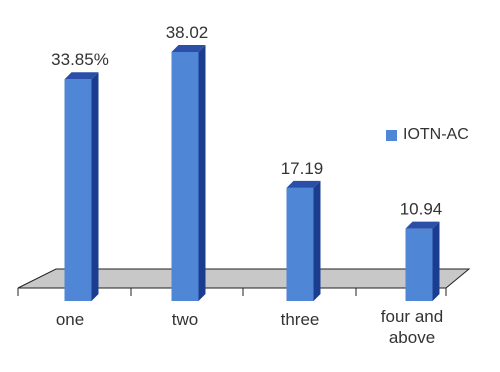  I want to click on data-label: 10.94, so click(421, 209).